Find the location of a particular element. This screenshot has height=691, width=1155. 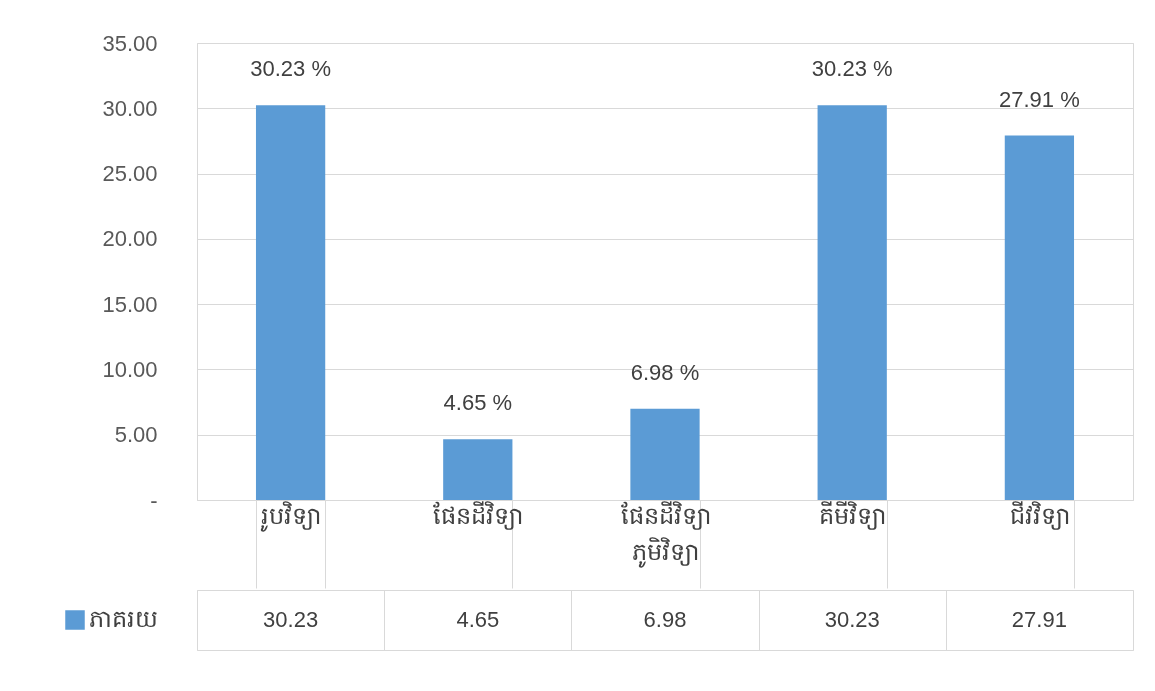

y-tick-label: 10.00 is located at coordinates (130, 369).